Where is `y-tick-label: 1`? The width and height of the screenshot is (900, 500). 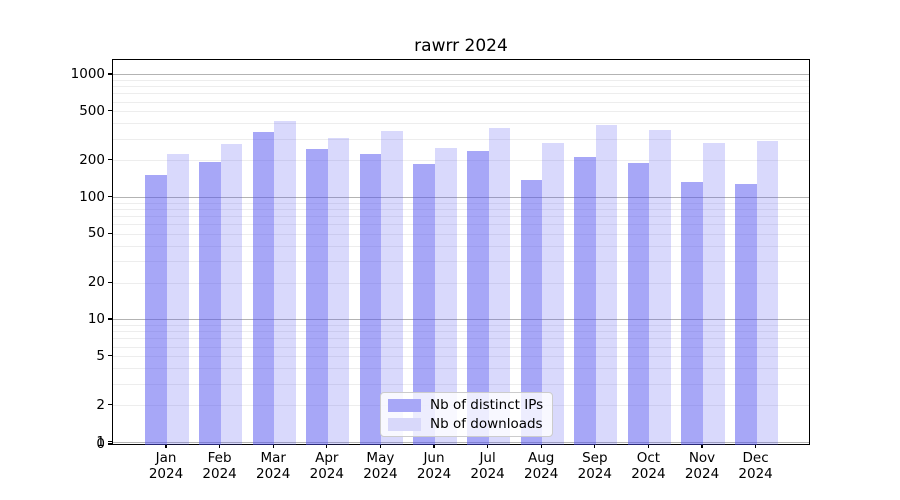 y-tick-label: 1 is located at coordinates (100, 441).